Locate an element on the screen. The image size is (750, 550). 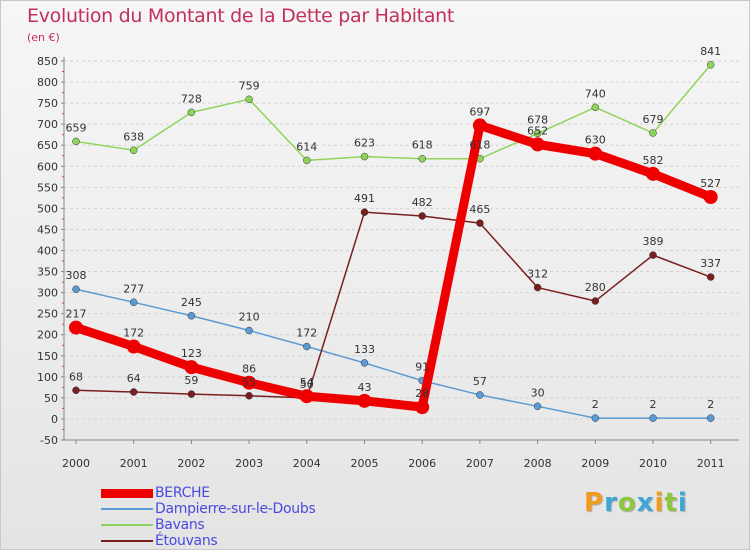
data-label: 614 is located at coordinates (306, 146).